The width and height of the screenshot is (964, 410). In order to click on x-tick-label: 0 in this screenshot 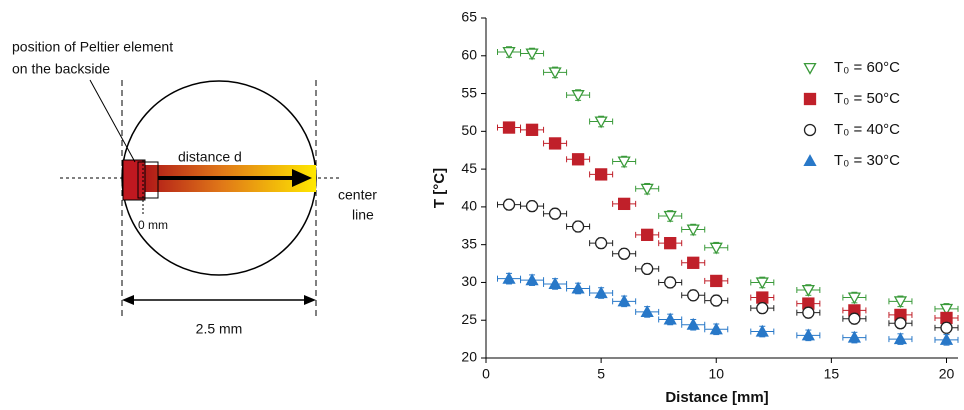, I will do `click(486, 374)`.